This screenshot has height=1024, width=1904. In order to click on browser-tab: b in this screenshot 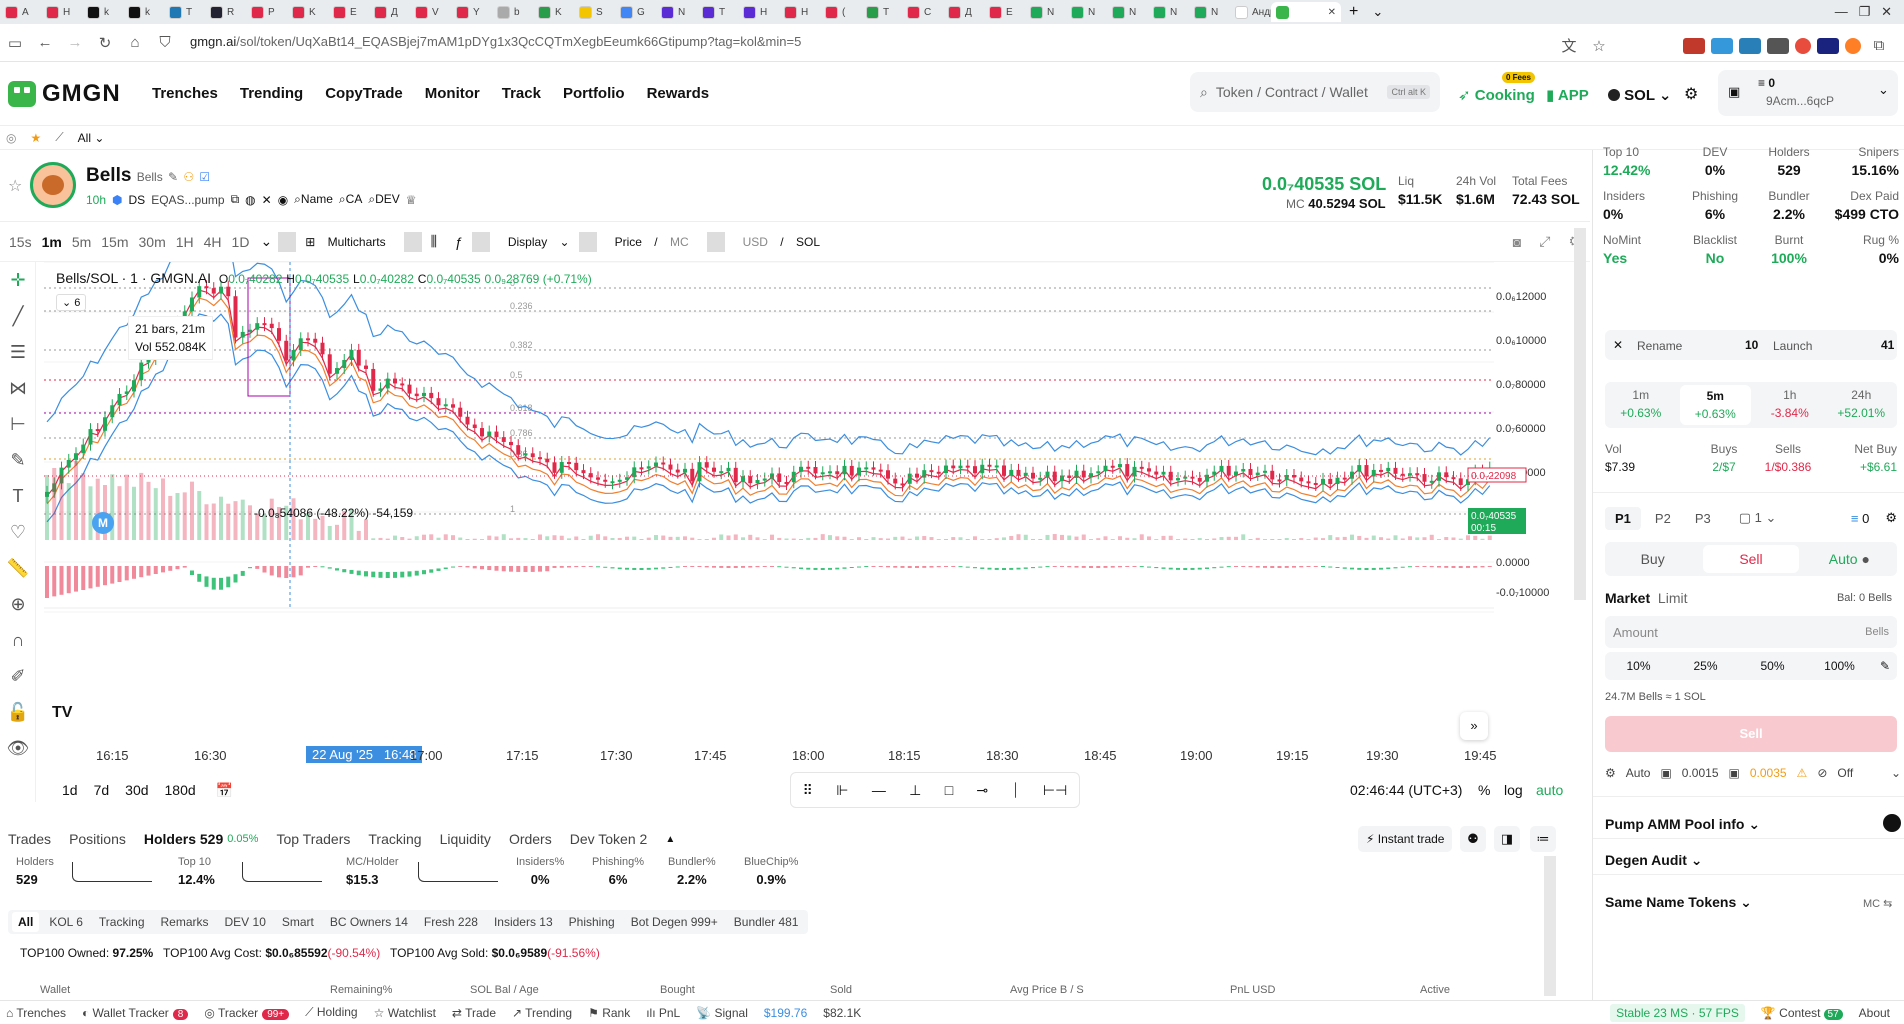, I will do `click(512, 12)`.